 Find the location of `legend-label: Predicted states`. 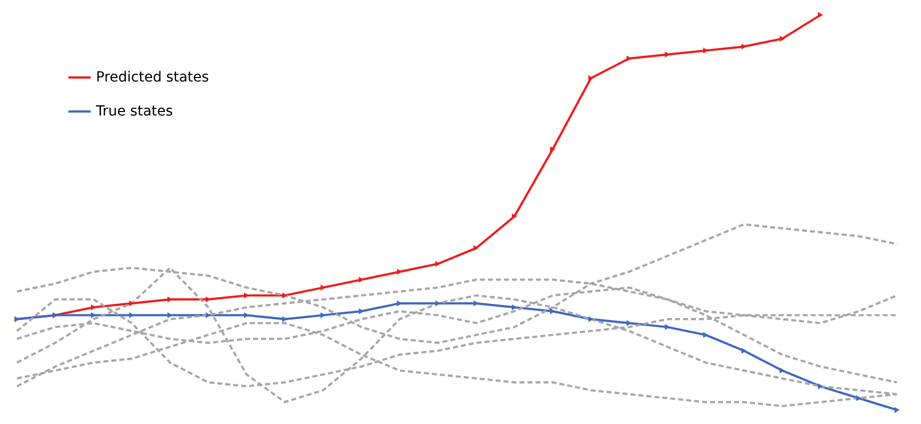

legend-label: Predicted states is located at coordinates (152, 78).